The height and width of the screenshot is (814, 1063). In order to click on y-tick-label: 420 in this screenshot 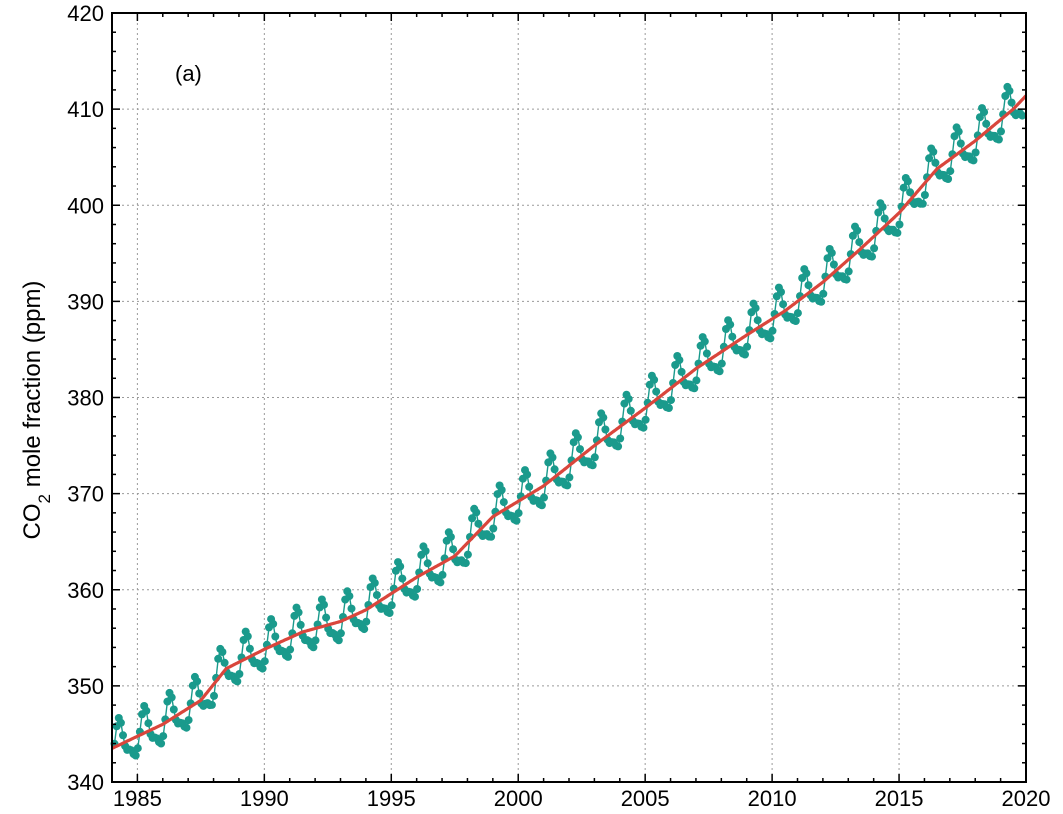, I will do `click(85, 13)`.